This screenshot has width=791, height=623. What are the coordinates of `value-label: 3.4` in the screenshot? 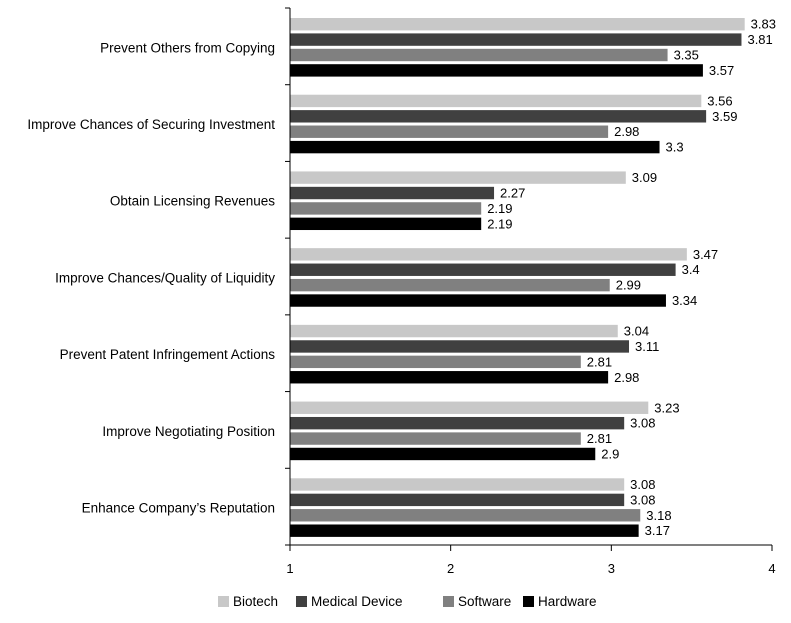 It's located at (691, 269).